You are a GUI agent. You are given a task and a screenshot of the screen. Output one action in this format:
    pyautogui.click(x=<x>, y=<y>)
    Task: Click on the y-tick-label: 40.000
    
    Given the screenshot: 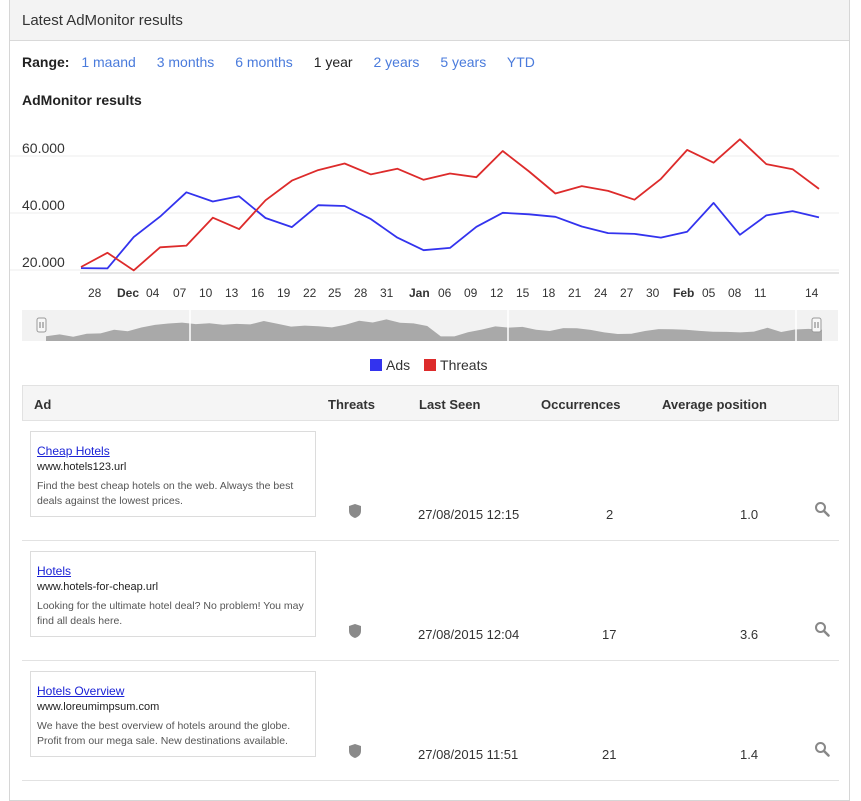 What is the action you would take?
    pyautogui.click(x=43, y=205)
    